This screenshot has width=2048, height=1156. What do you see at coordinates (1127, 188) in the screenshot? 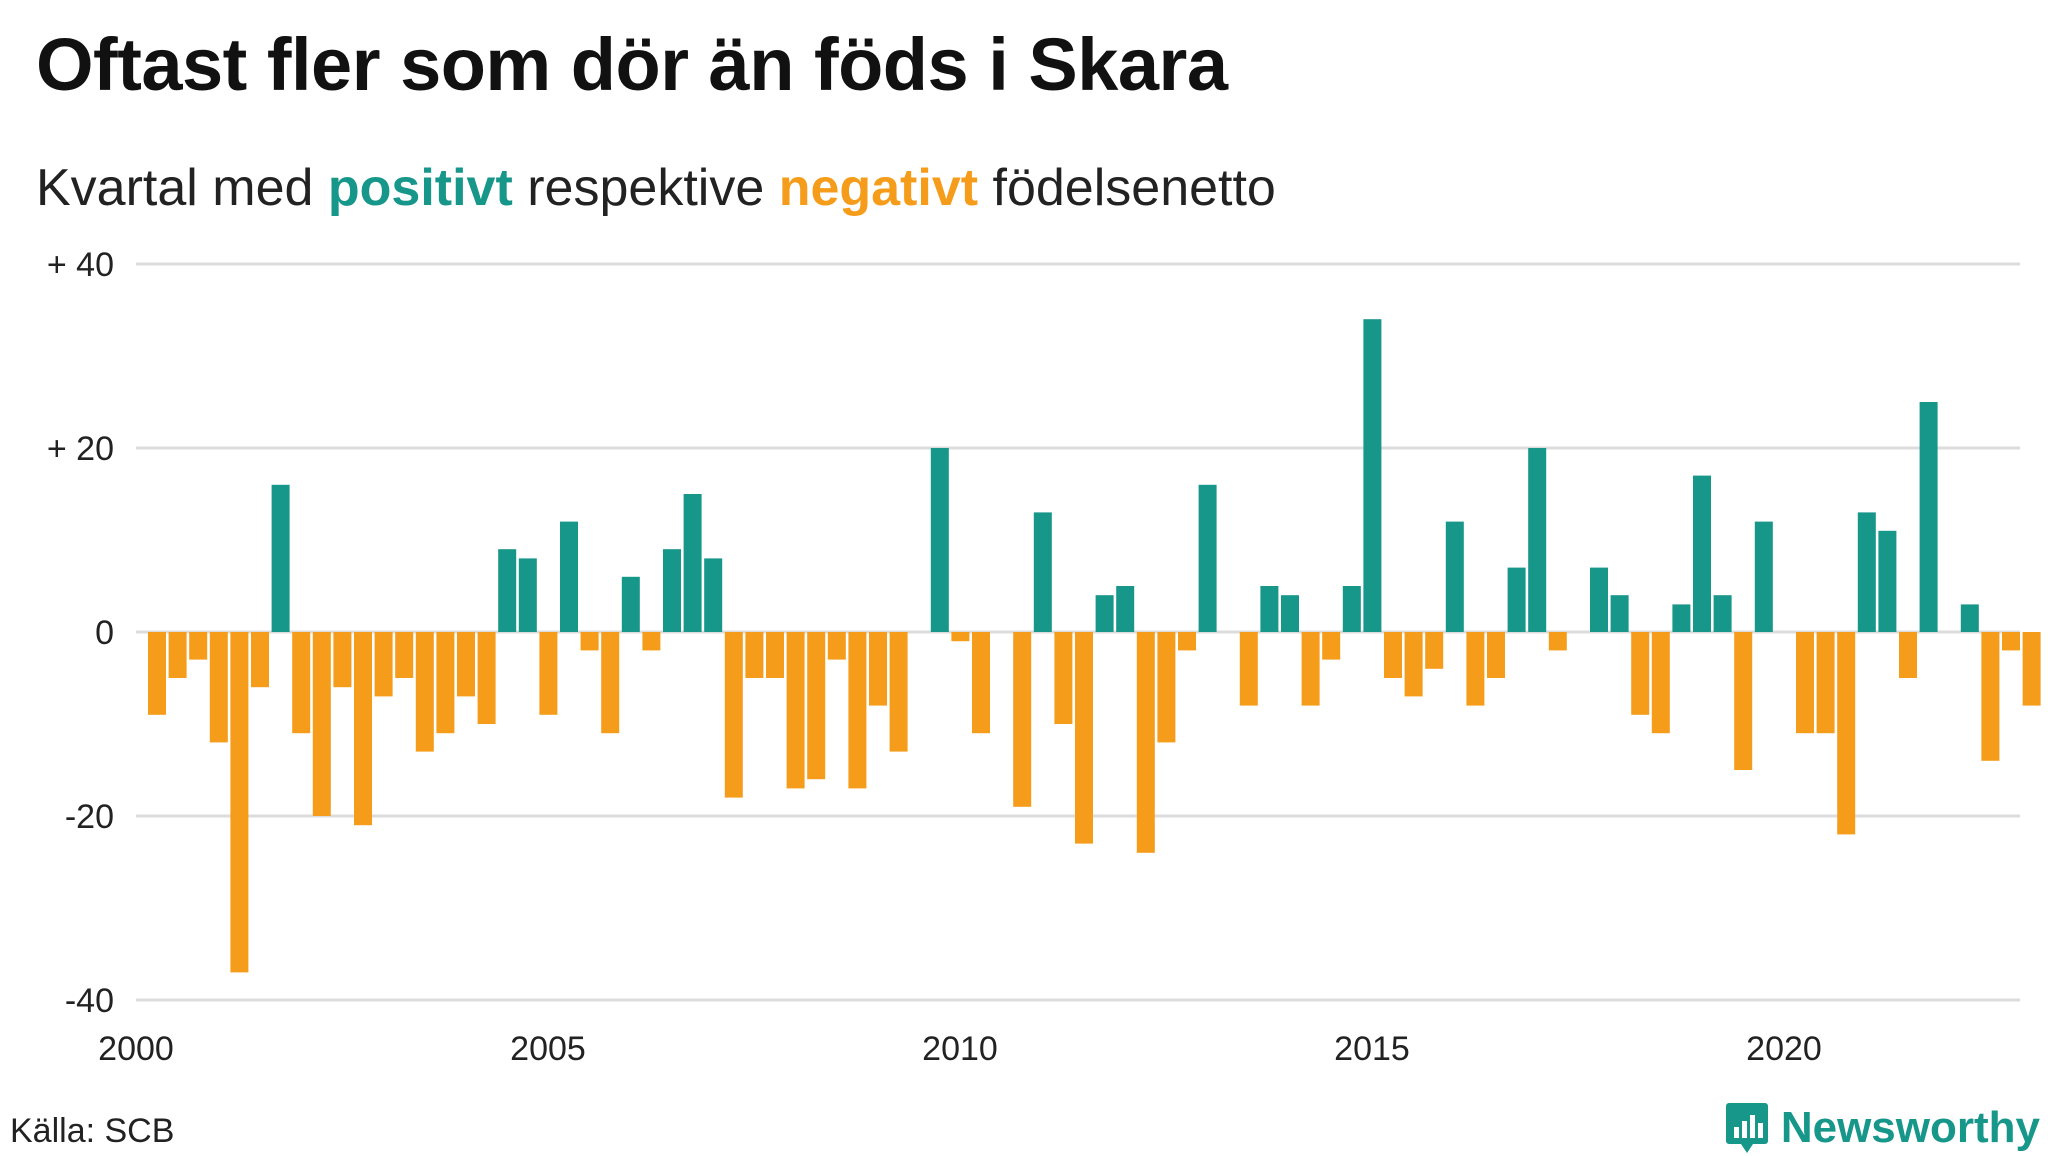
I see `subtitle-suffix: födelsenetto` at bounding box center [1127, 188].